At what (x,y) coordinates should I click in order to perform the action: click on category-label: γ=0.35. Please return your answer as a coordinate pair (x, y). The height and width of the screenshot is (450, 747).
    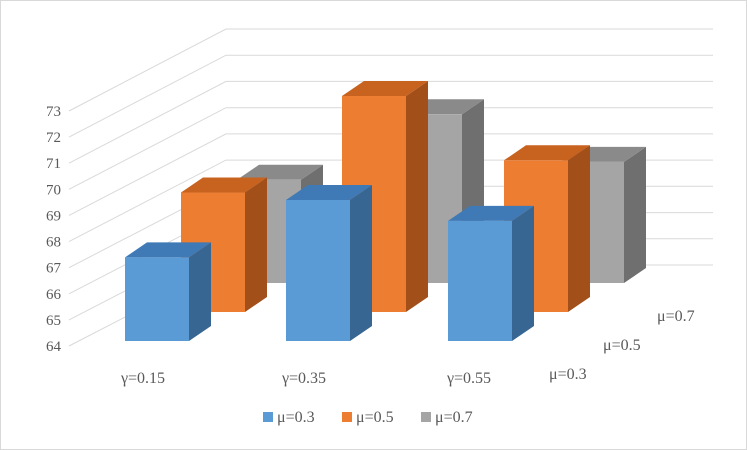
    Looking at the image, I should click on (303, 378).